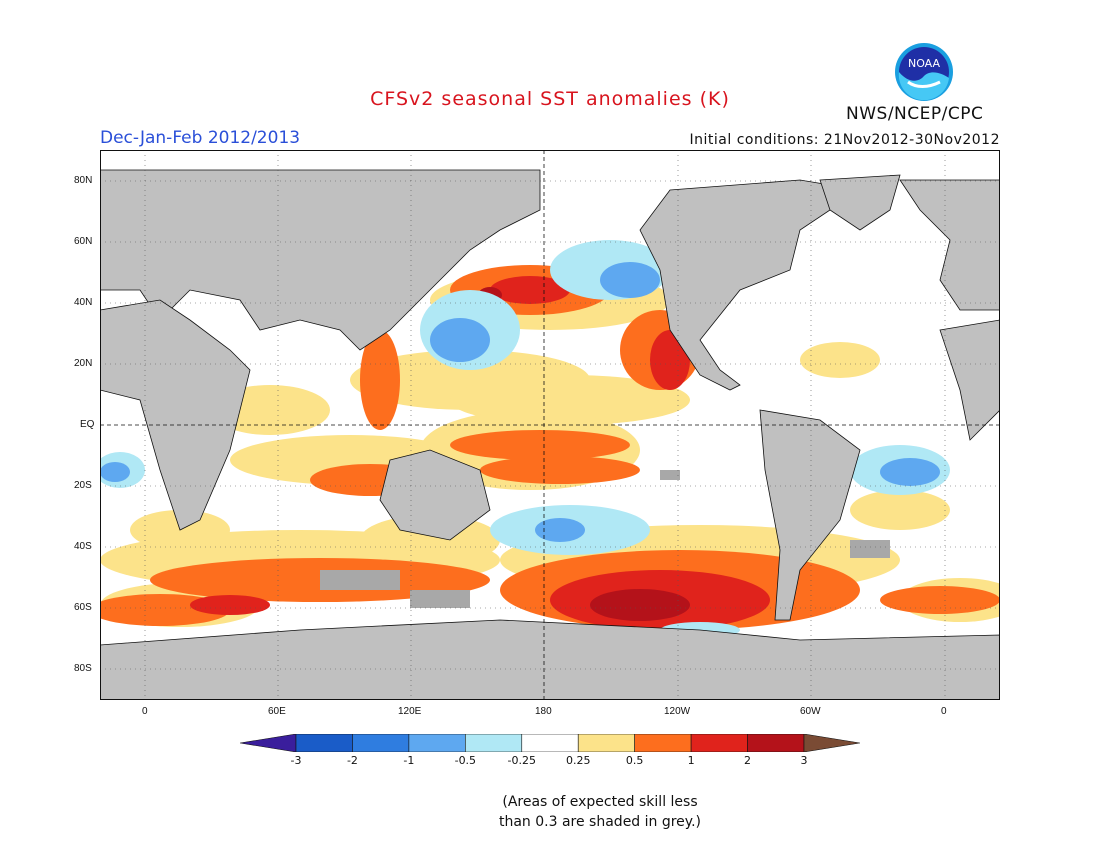 Image resolution: width=1100 pixels, height=850 pixels. I want to click on colorbar-tick-label: 0.25, so click(578, 760).